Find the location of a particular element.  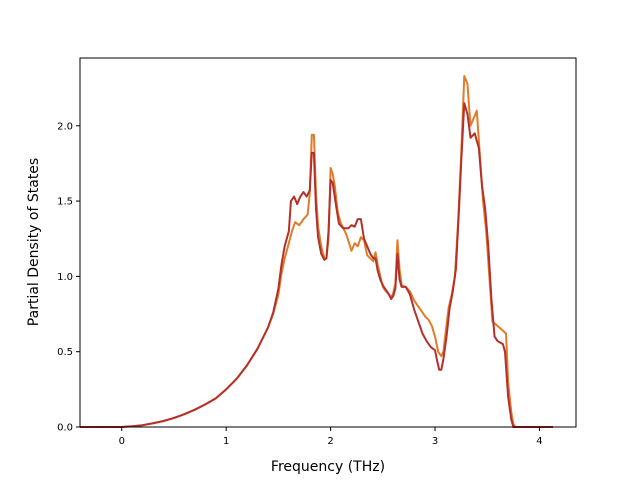

y-axis-ticks: 0.0 0.5 1.0 1.5 2.0 is located at coordinates (68, 277).